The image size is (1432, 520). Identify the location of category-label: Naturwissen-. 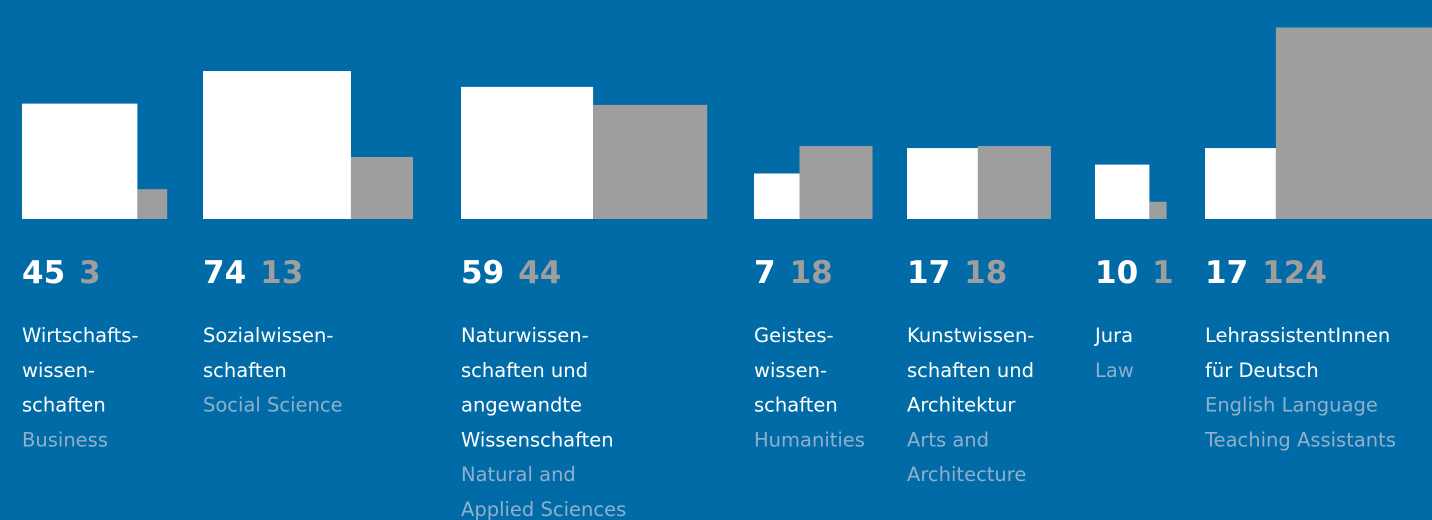
(525, 335).